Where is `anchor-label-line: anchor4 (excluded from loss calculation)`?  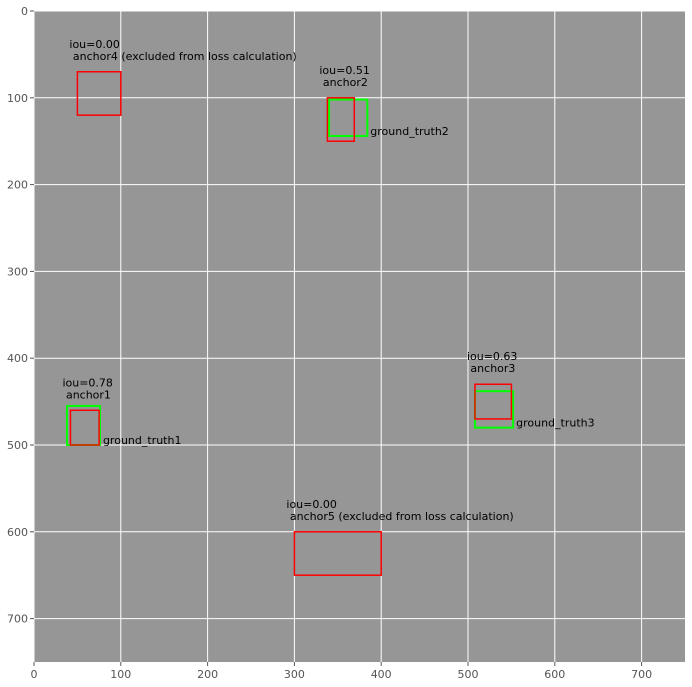
anchor-label-line: anchor4 (excluded from loss calculation) is located at coordinates (182, 56).